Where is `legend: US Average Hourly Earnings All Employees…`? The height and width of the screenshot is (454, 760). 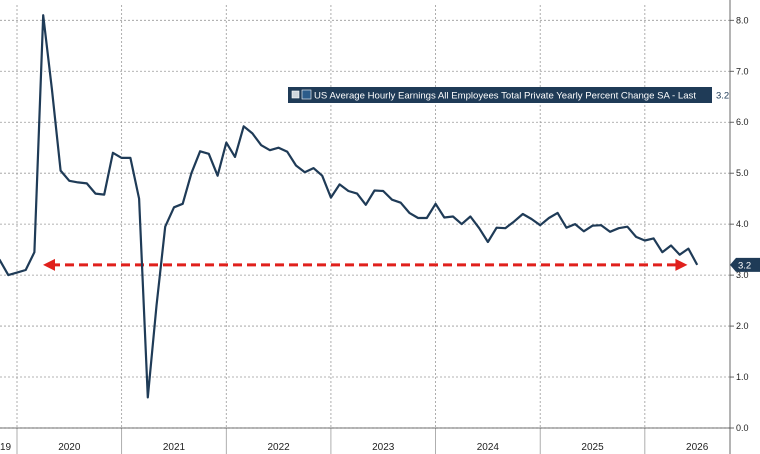 legend: US Average Hourly Earnings All Employees… is located at coordinates (508, 95).